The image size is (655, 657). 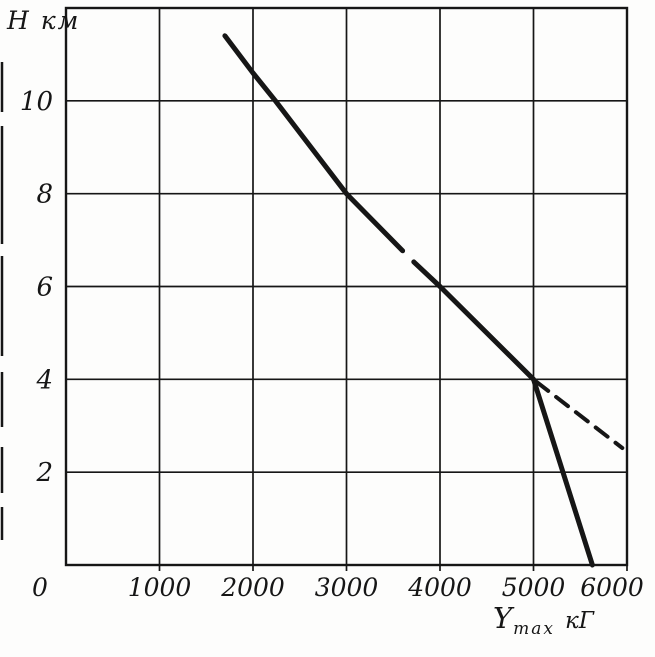 What do you see at coordinates (612, 587) in the screenshot?
I see `x-tick-label: 6000` at bounding box center [612, 587].